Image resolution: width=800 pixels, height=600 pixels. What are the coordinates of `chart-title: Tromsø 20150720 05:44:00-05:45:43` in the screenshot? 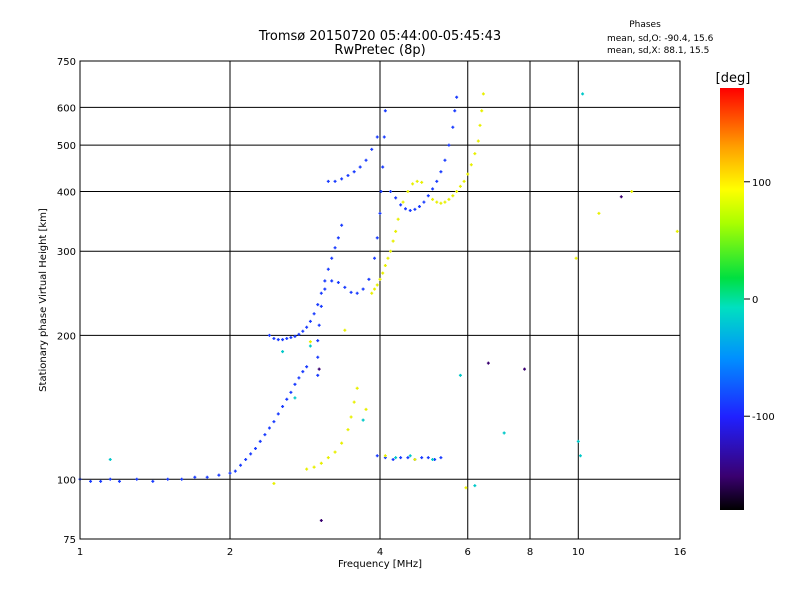 It's located at (379, 36).